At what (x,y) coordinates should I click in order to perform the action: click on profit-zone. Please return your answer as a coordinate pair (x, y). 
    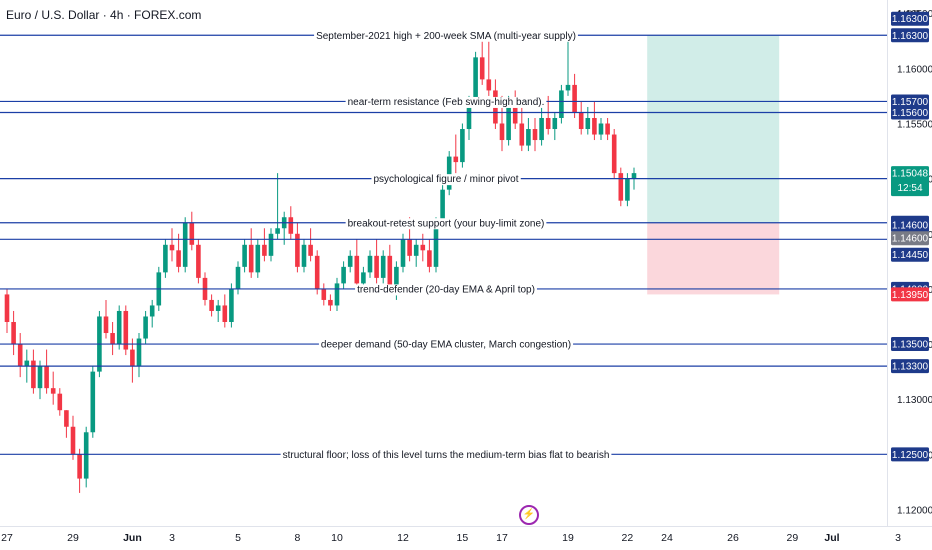
    Looking at the image, I should click on (713, 129).